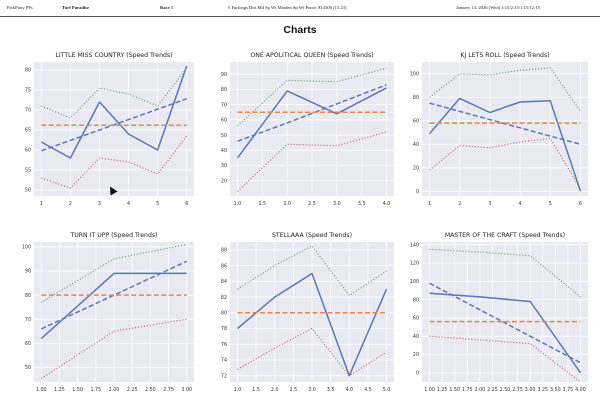  Describe the element at coordinates (224, 251) in the screenshot. I see `y-tick-label: 88` at that location.